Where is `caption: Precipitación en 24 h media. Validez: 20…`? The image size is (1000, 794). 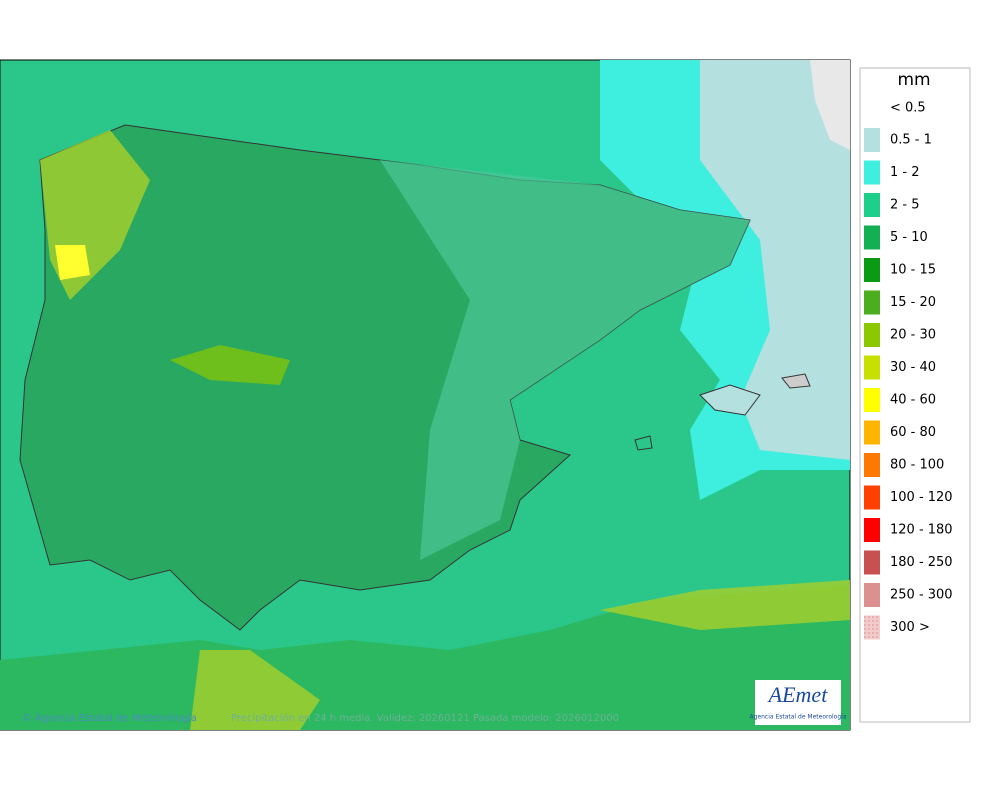
caption: Precipitación en 24 h media. Validez: 20… is located at coordinates (425, 718).